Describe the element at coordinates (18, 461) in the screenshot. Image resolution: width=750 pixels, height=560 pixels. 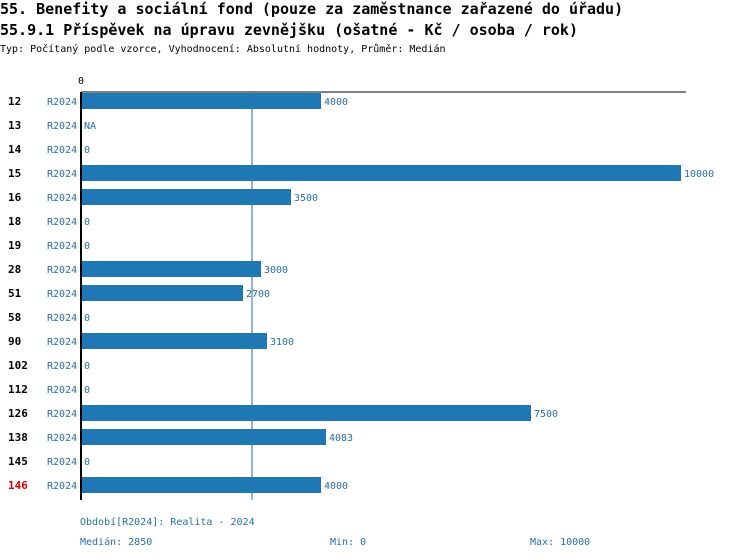
I see `row-id-label: 145` at that location.